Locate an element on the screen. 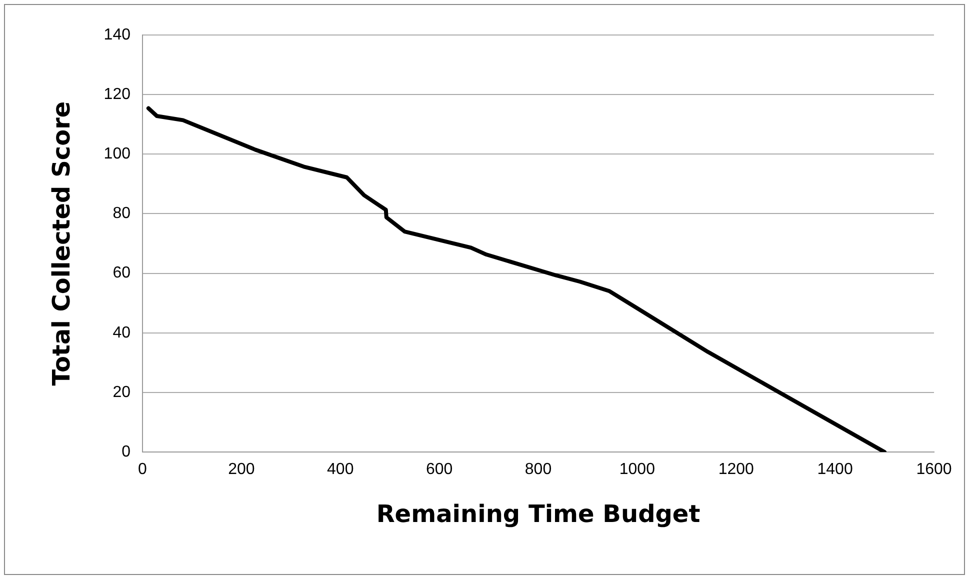 This screenshot has width=971, height=581. y-axis-title: Total Collected Score is located at coordinates (62, 243).